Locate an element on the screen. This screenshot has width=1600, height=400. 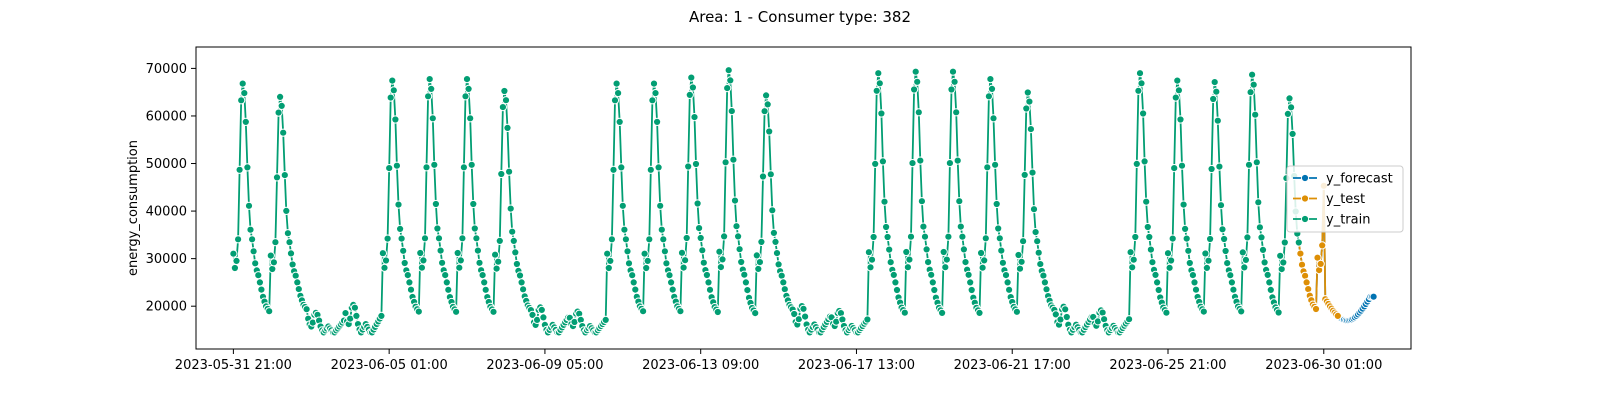
legend-box is located at coordinates (1345, 199).